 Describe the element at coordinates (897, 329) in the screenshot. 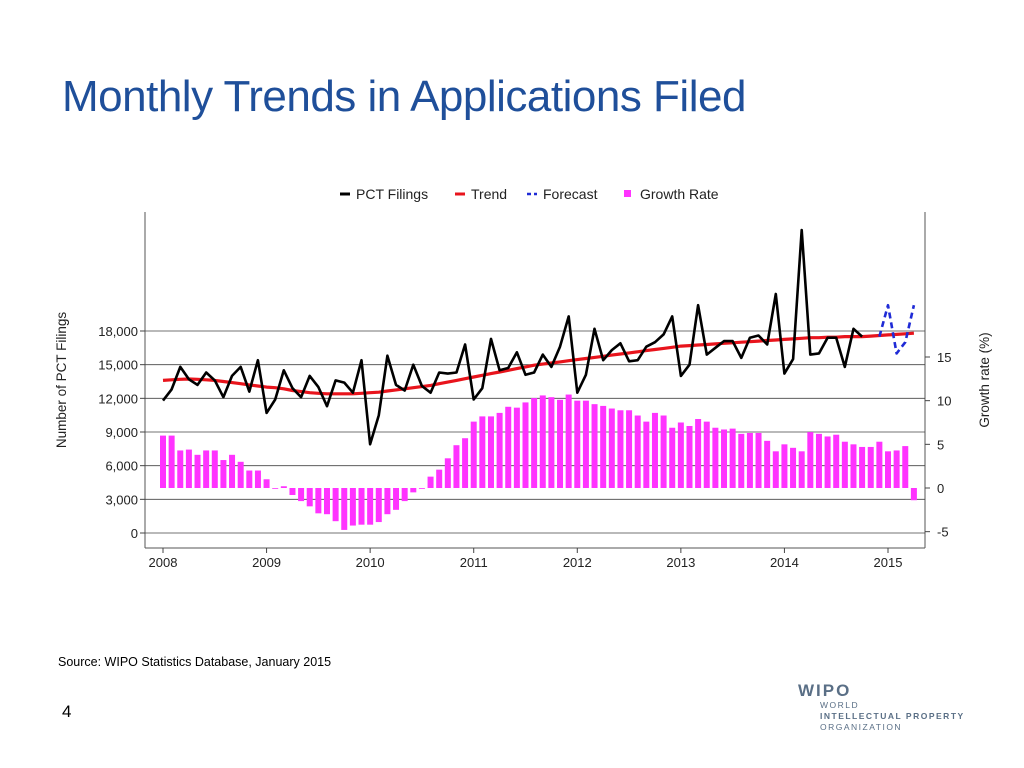

I see `forecast-line` at that location.